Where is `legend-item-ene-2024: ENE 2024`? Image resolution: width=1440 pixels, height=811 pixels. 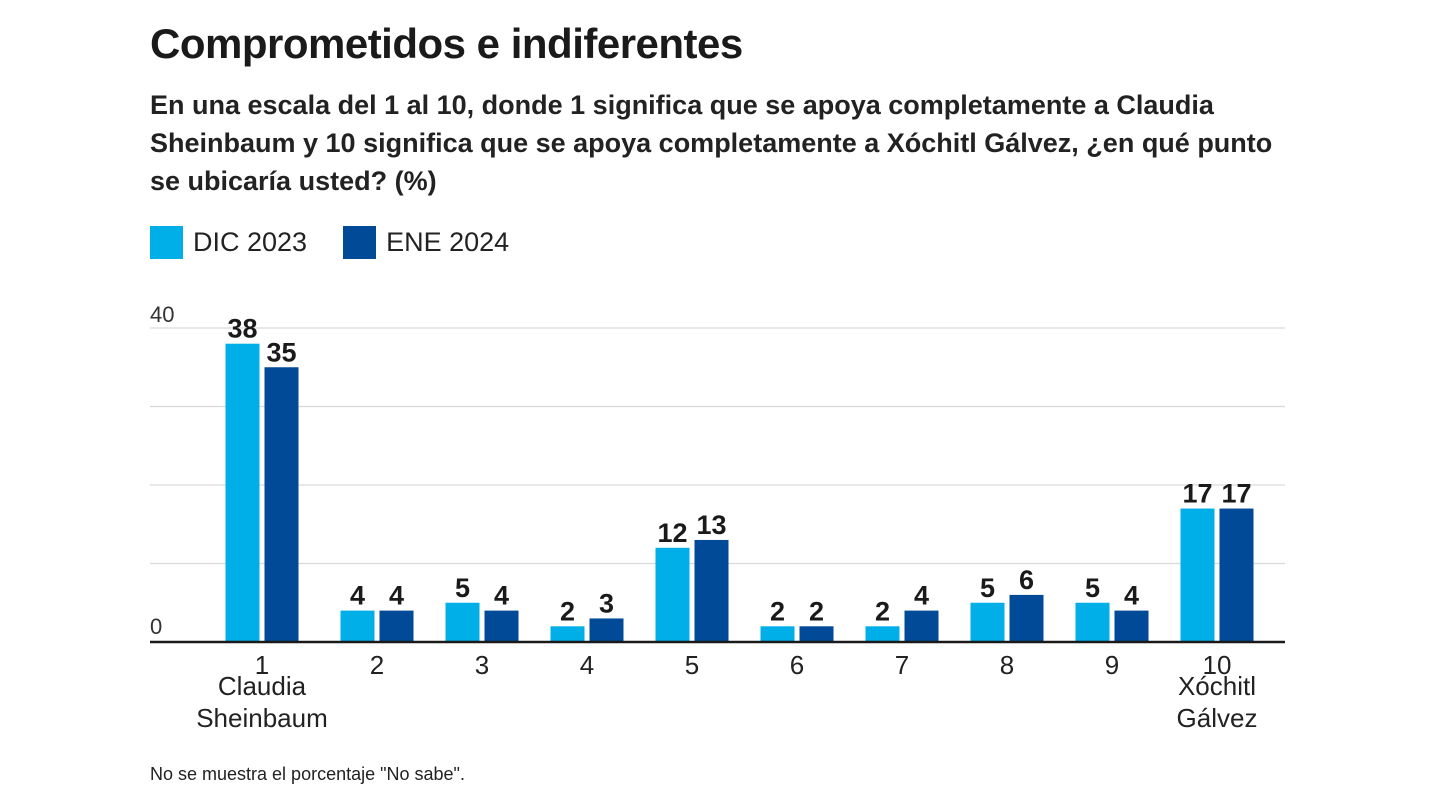
legend-item-ene-2024: ENE 2024 is located at coordinates (426, 242).